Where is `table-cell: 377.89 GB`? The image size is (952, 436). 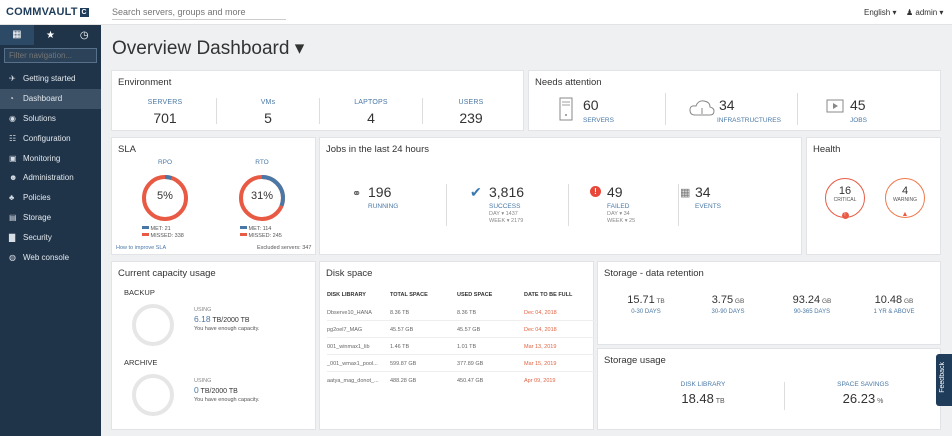
table-cell: 377.89 GB is located at coordinates (470, 364).